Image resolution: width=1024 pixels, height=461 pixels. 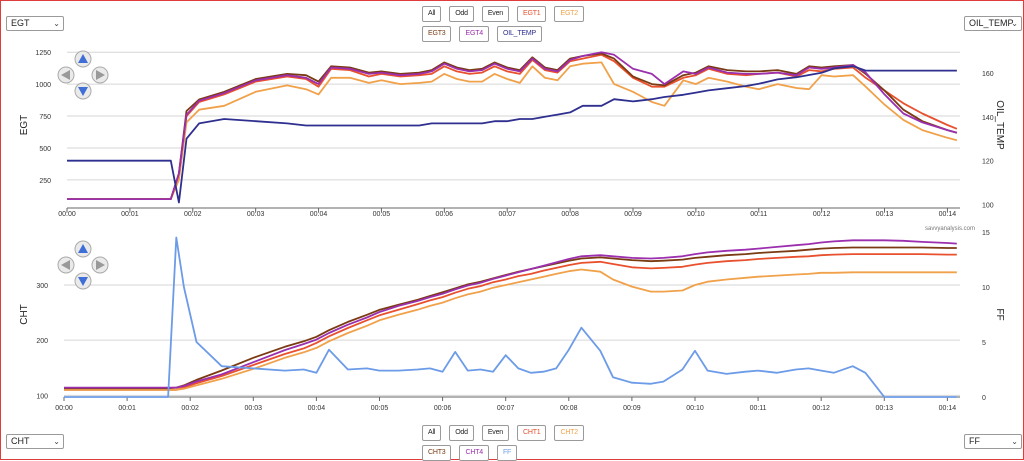 What do you see at coordinates (317, 408) in the screenshot?
I see `cht-x-tick-label: 00:04` at bounding box center [317, 408].